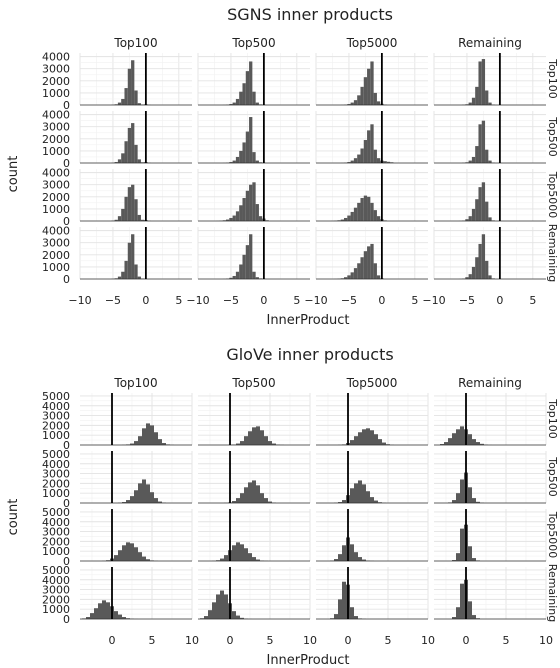  What do you see at coordinates (467, 300) in the screenshot?
I see `x-tick-label: −5` at bounding box center [467, 300].